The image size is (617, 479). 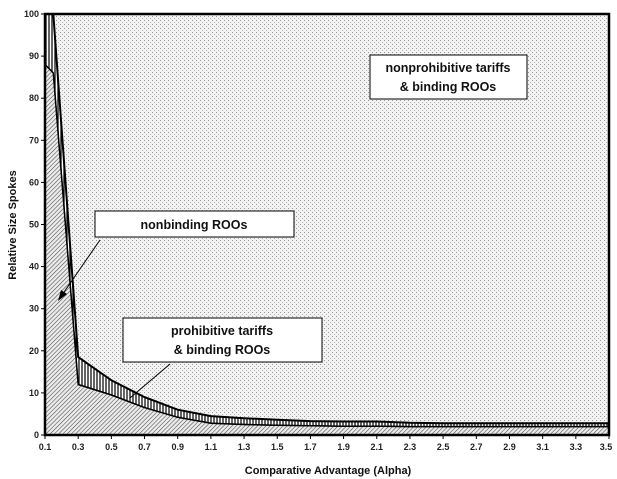 I want to click on label-prohibitive-tariffs: prohibitive tariffs & binding ROOs, so click(x=222, y=340).